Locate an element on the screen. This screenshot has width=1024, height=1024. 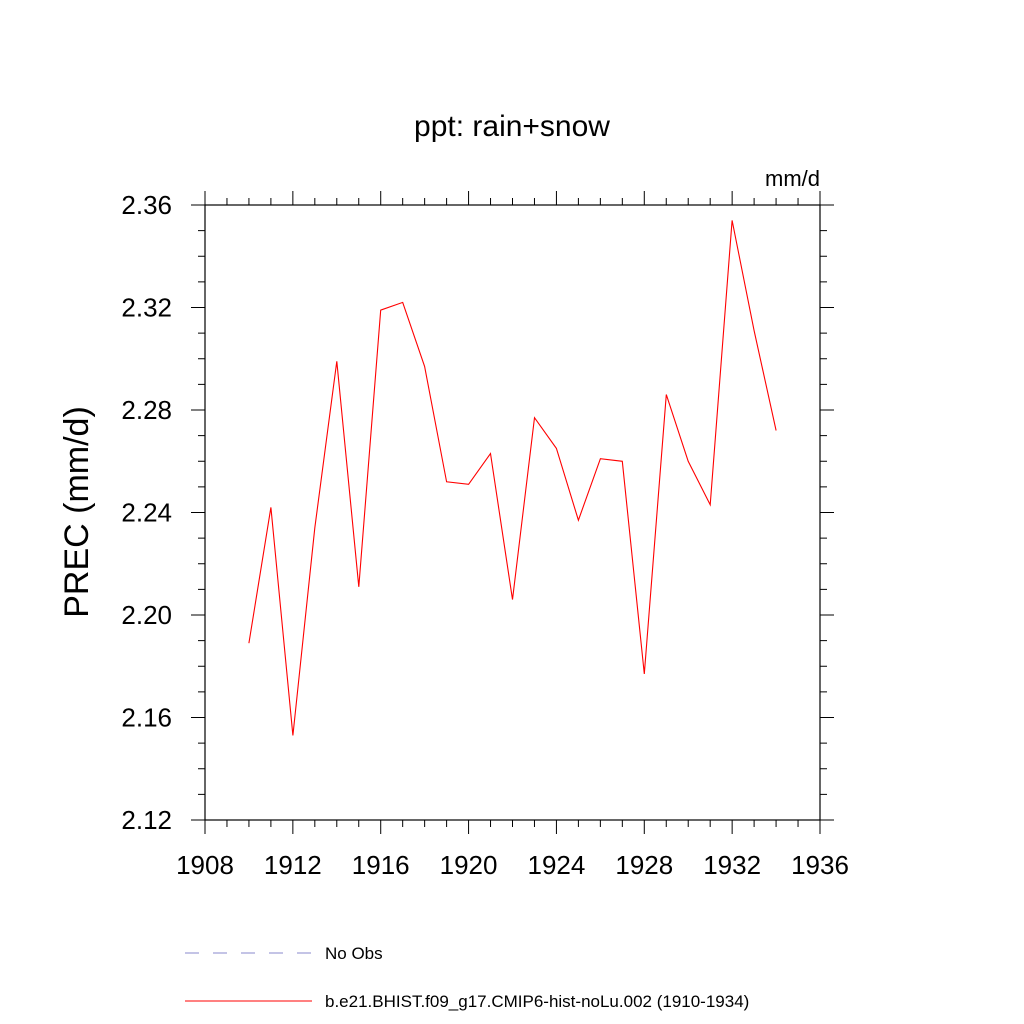
y-tick-label: 2.36 is located at coordinates (146, 205).